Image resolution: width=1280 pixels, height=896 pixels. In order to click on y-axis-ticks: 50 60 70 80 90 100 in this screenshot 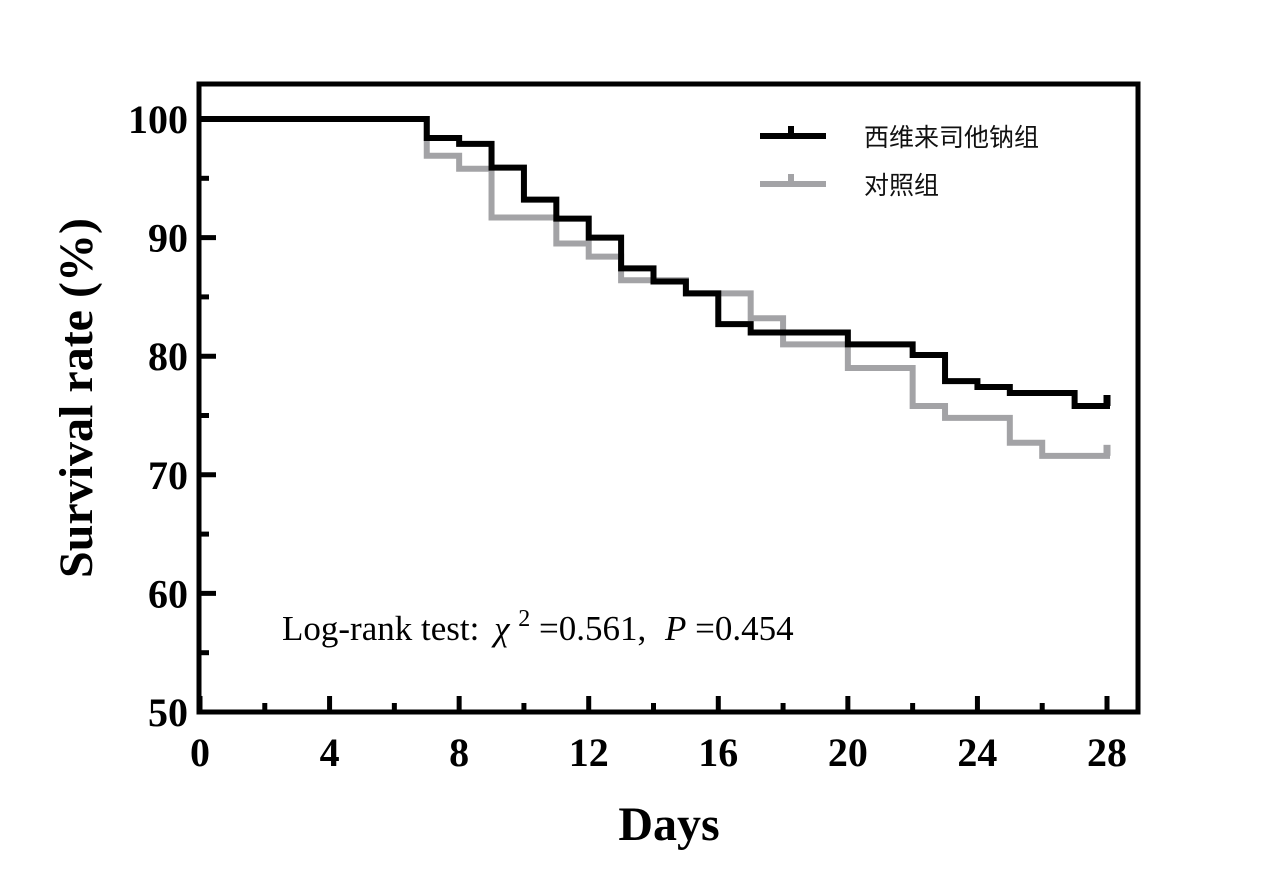, I will do `click(172, 416)`.